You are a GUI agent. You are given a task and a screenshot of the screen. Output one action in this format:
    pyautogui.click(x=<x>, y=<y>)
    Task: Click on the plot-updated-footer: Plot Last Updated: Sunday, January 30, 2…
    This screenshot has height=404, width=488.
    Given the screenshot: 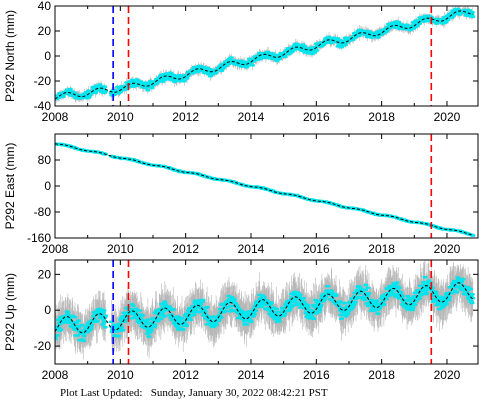 What is the action you would take?
    pyautogui.click(x=194, y=393)
    